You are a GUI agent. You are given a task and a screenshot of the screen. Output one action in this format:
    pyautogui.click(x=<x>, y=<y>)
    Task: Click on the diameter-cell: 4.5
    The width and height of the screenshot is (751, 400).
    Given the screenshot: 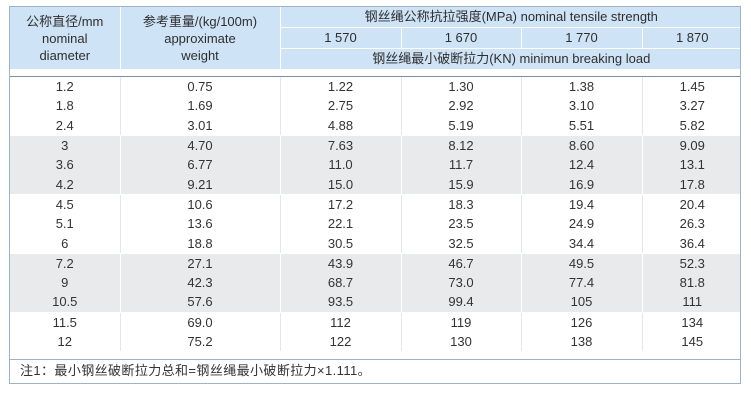 What is the action you would take?
    pyautogui.click(x=65, y=204)
    